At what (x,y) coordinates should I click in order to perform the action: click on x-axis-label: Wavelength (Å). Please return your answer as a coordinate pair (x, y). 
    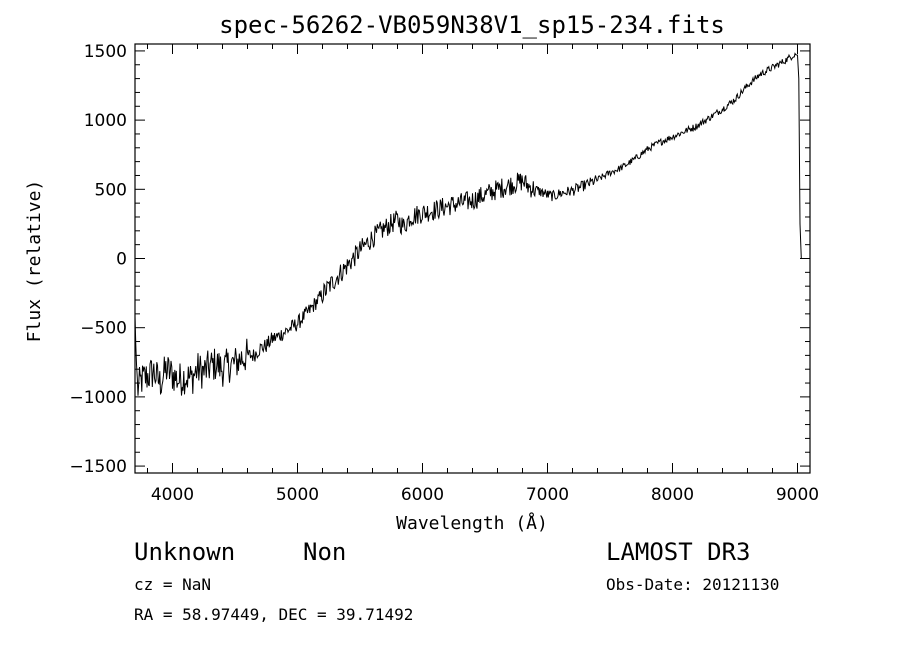
    Looking at the image, I should click on (472, 523).